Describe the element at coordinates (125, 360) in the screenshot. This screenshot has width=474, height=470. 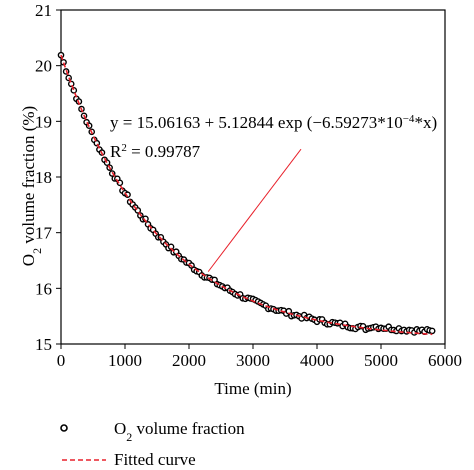
I see `x-tick-label: 1000` at that location.